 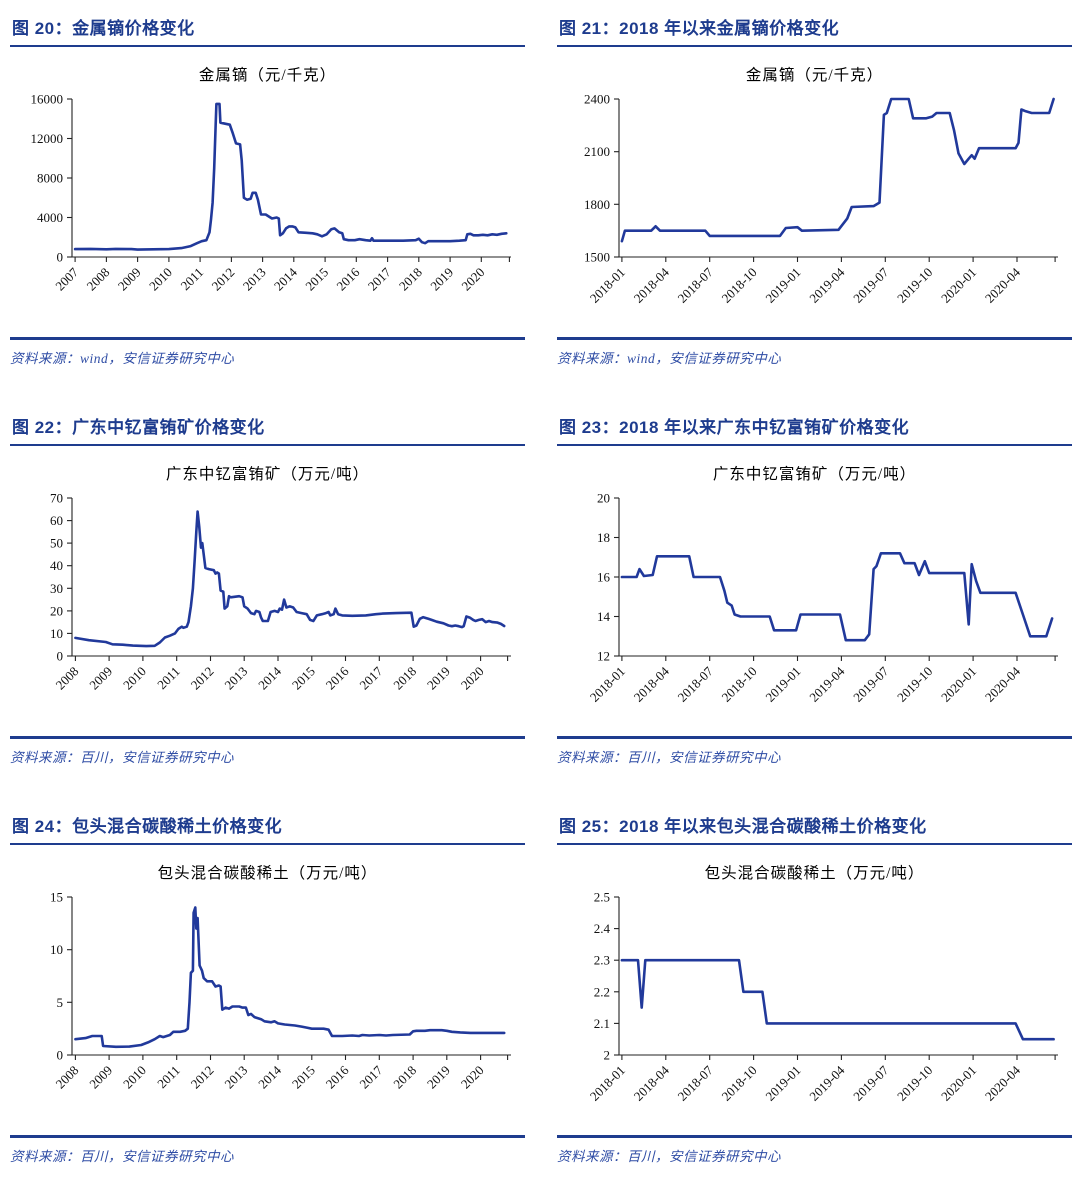 I want to click on figure-caption: 图 22：广东中钇富铕矿价格变化, so click(x=267, y=428).